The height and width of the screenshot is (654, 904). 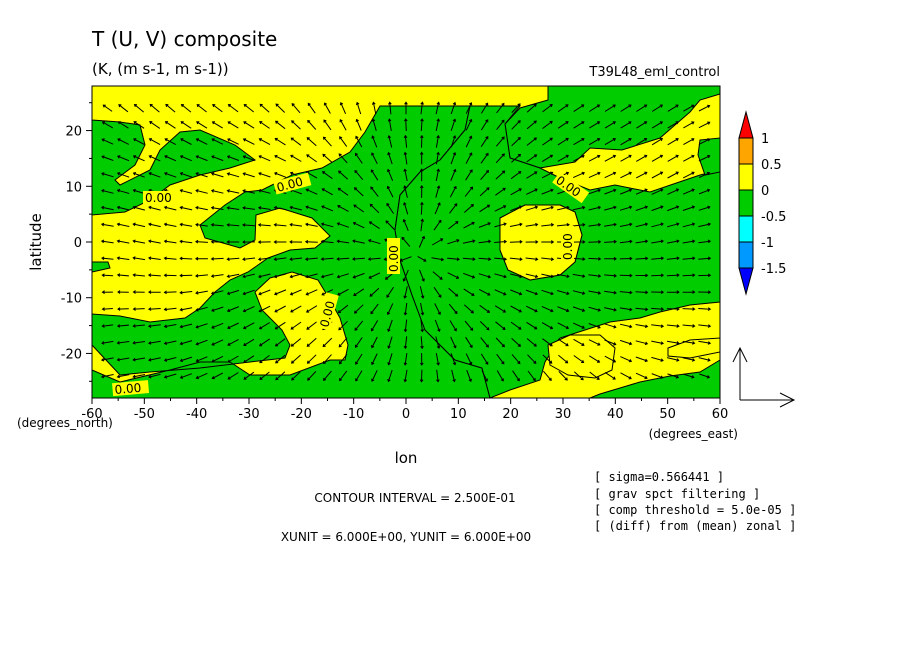 What do you see at coordinates (353, 414) in the screenshot?
I see `x-tick-label: -10` at bounding box center [353, 414].